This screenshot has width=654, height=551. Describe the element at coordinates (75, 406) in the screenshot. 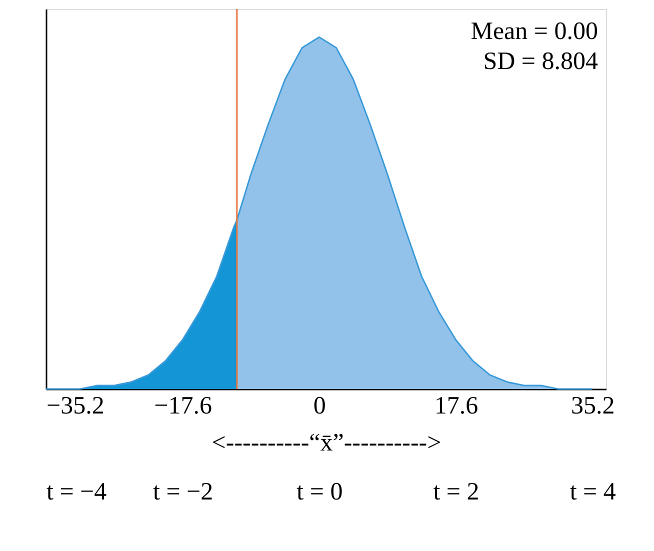

I see `x-tick-label: −35.2` at that location.